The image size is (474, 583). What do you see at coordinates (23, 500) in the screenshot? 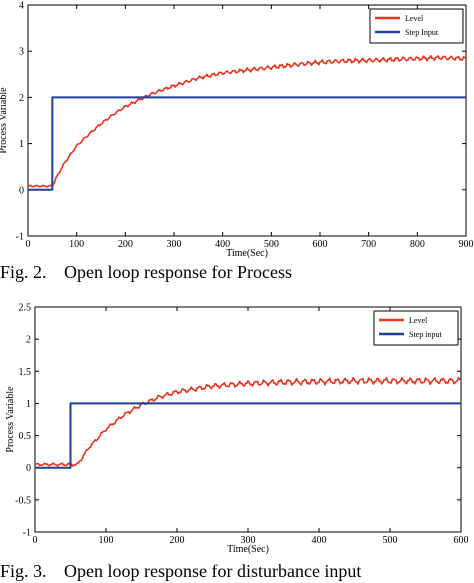
I see `y-tick-label: -0.5` at bounding box center [23, 500].